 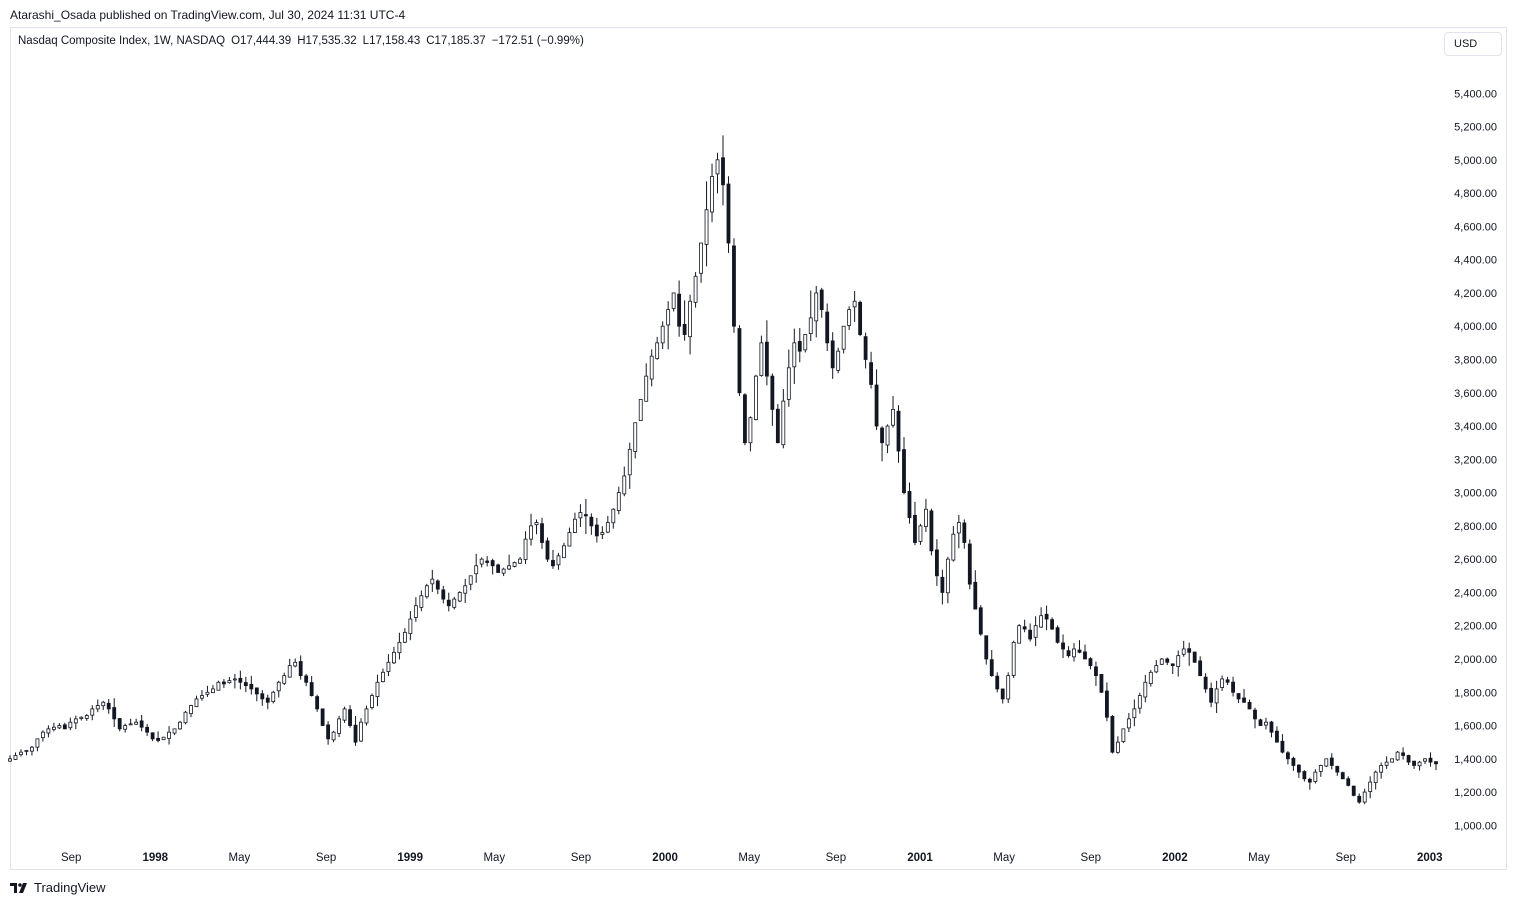 I want to click on x-tick-label: 2002, so click(x=1175, y=858).